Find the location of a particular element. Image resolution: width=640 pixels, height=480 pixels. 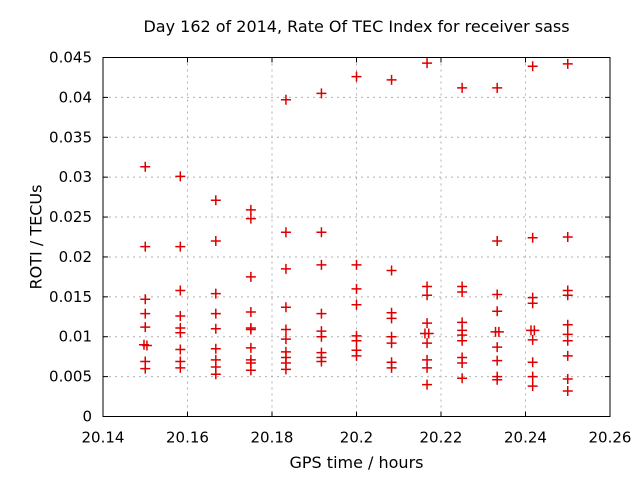

y-tick-label: 0.02 is located at coordinates (75, 257).